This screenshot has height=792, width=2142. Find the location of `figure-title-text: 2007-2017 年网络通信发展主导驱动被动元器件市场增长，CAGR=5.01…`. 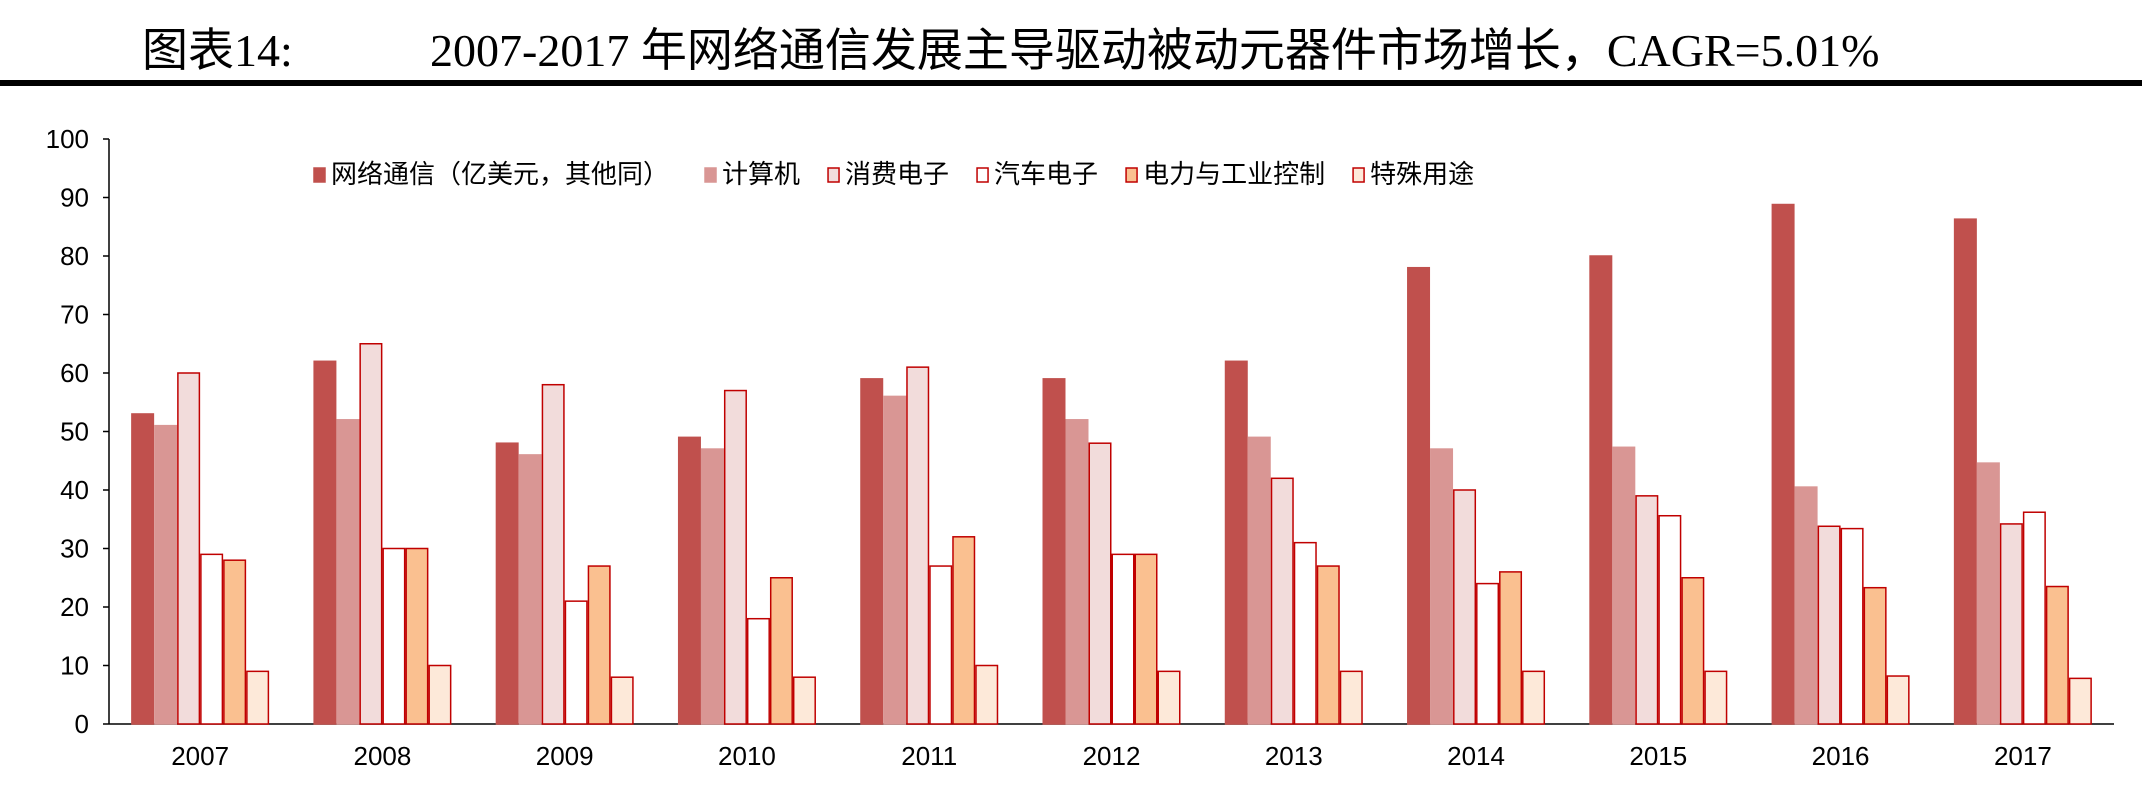

figure-title-text: 2007-2017 年网络通信发展主导驱动被动元器件市场增长，CAGR=5.01… is located at coordinates (1155, 50).